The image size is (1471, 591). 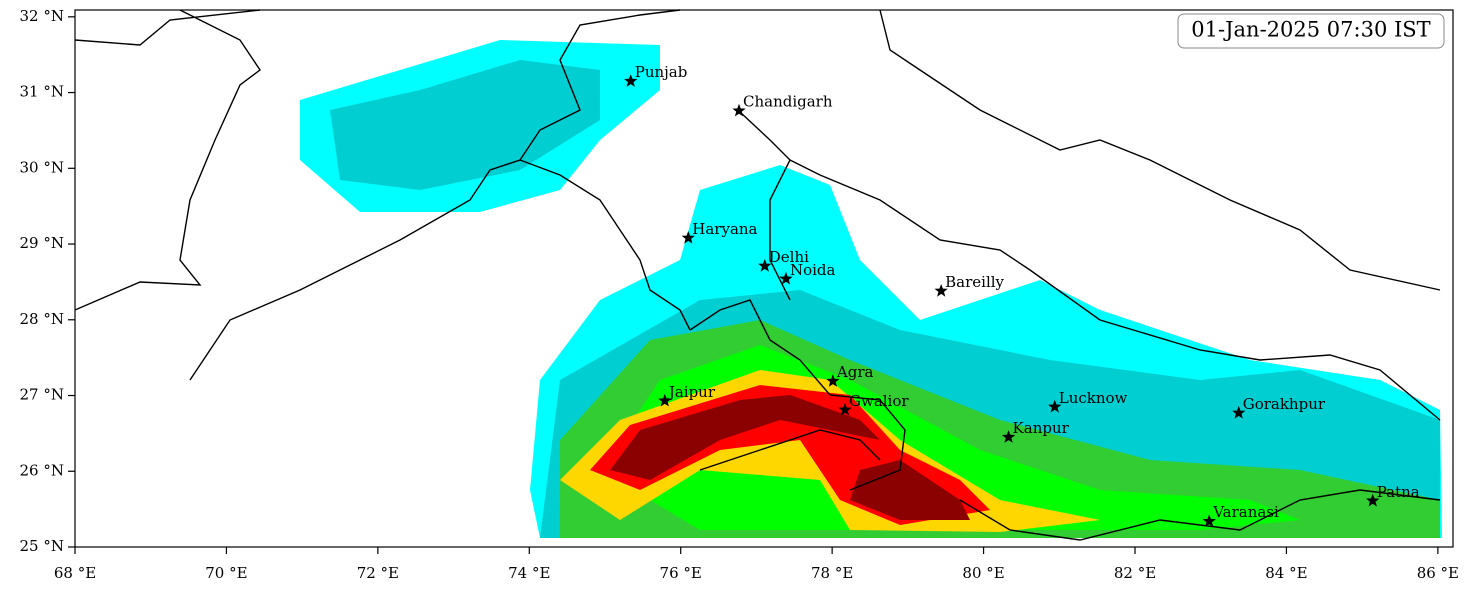 I want to click on y-tick-label: 29 °N, so click(x=42, y=243).